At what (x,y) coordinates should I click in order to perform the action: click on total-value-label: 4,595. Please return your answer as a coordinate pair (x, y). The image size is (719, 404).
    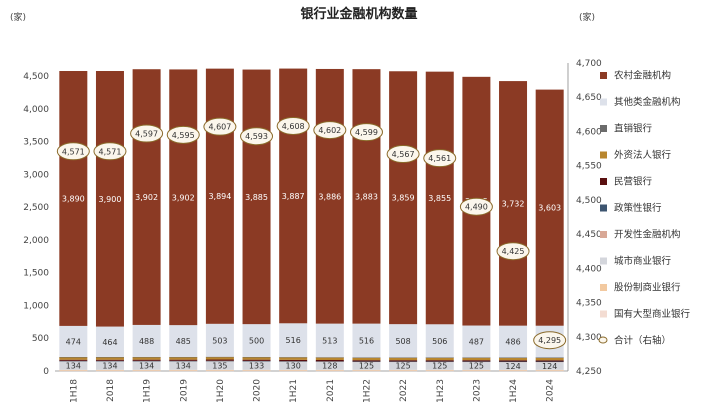
    Looking at the image, I should click on (183, 135).